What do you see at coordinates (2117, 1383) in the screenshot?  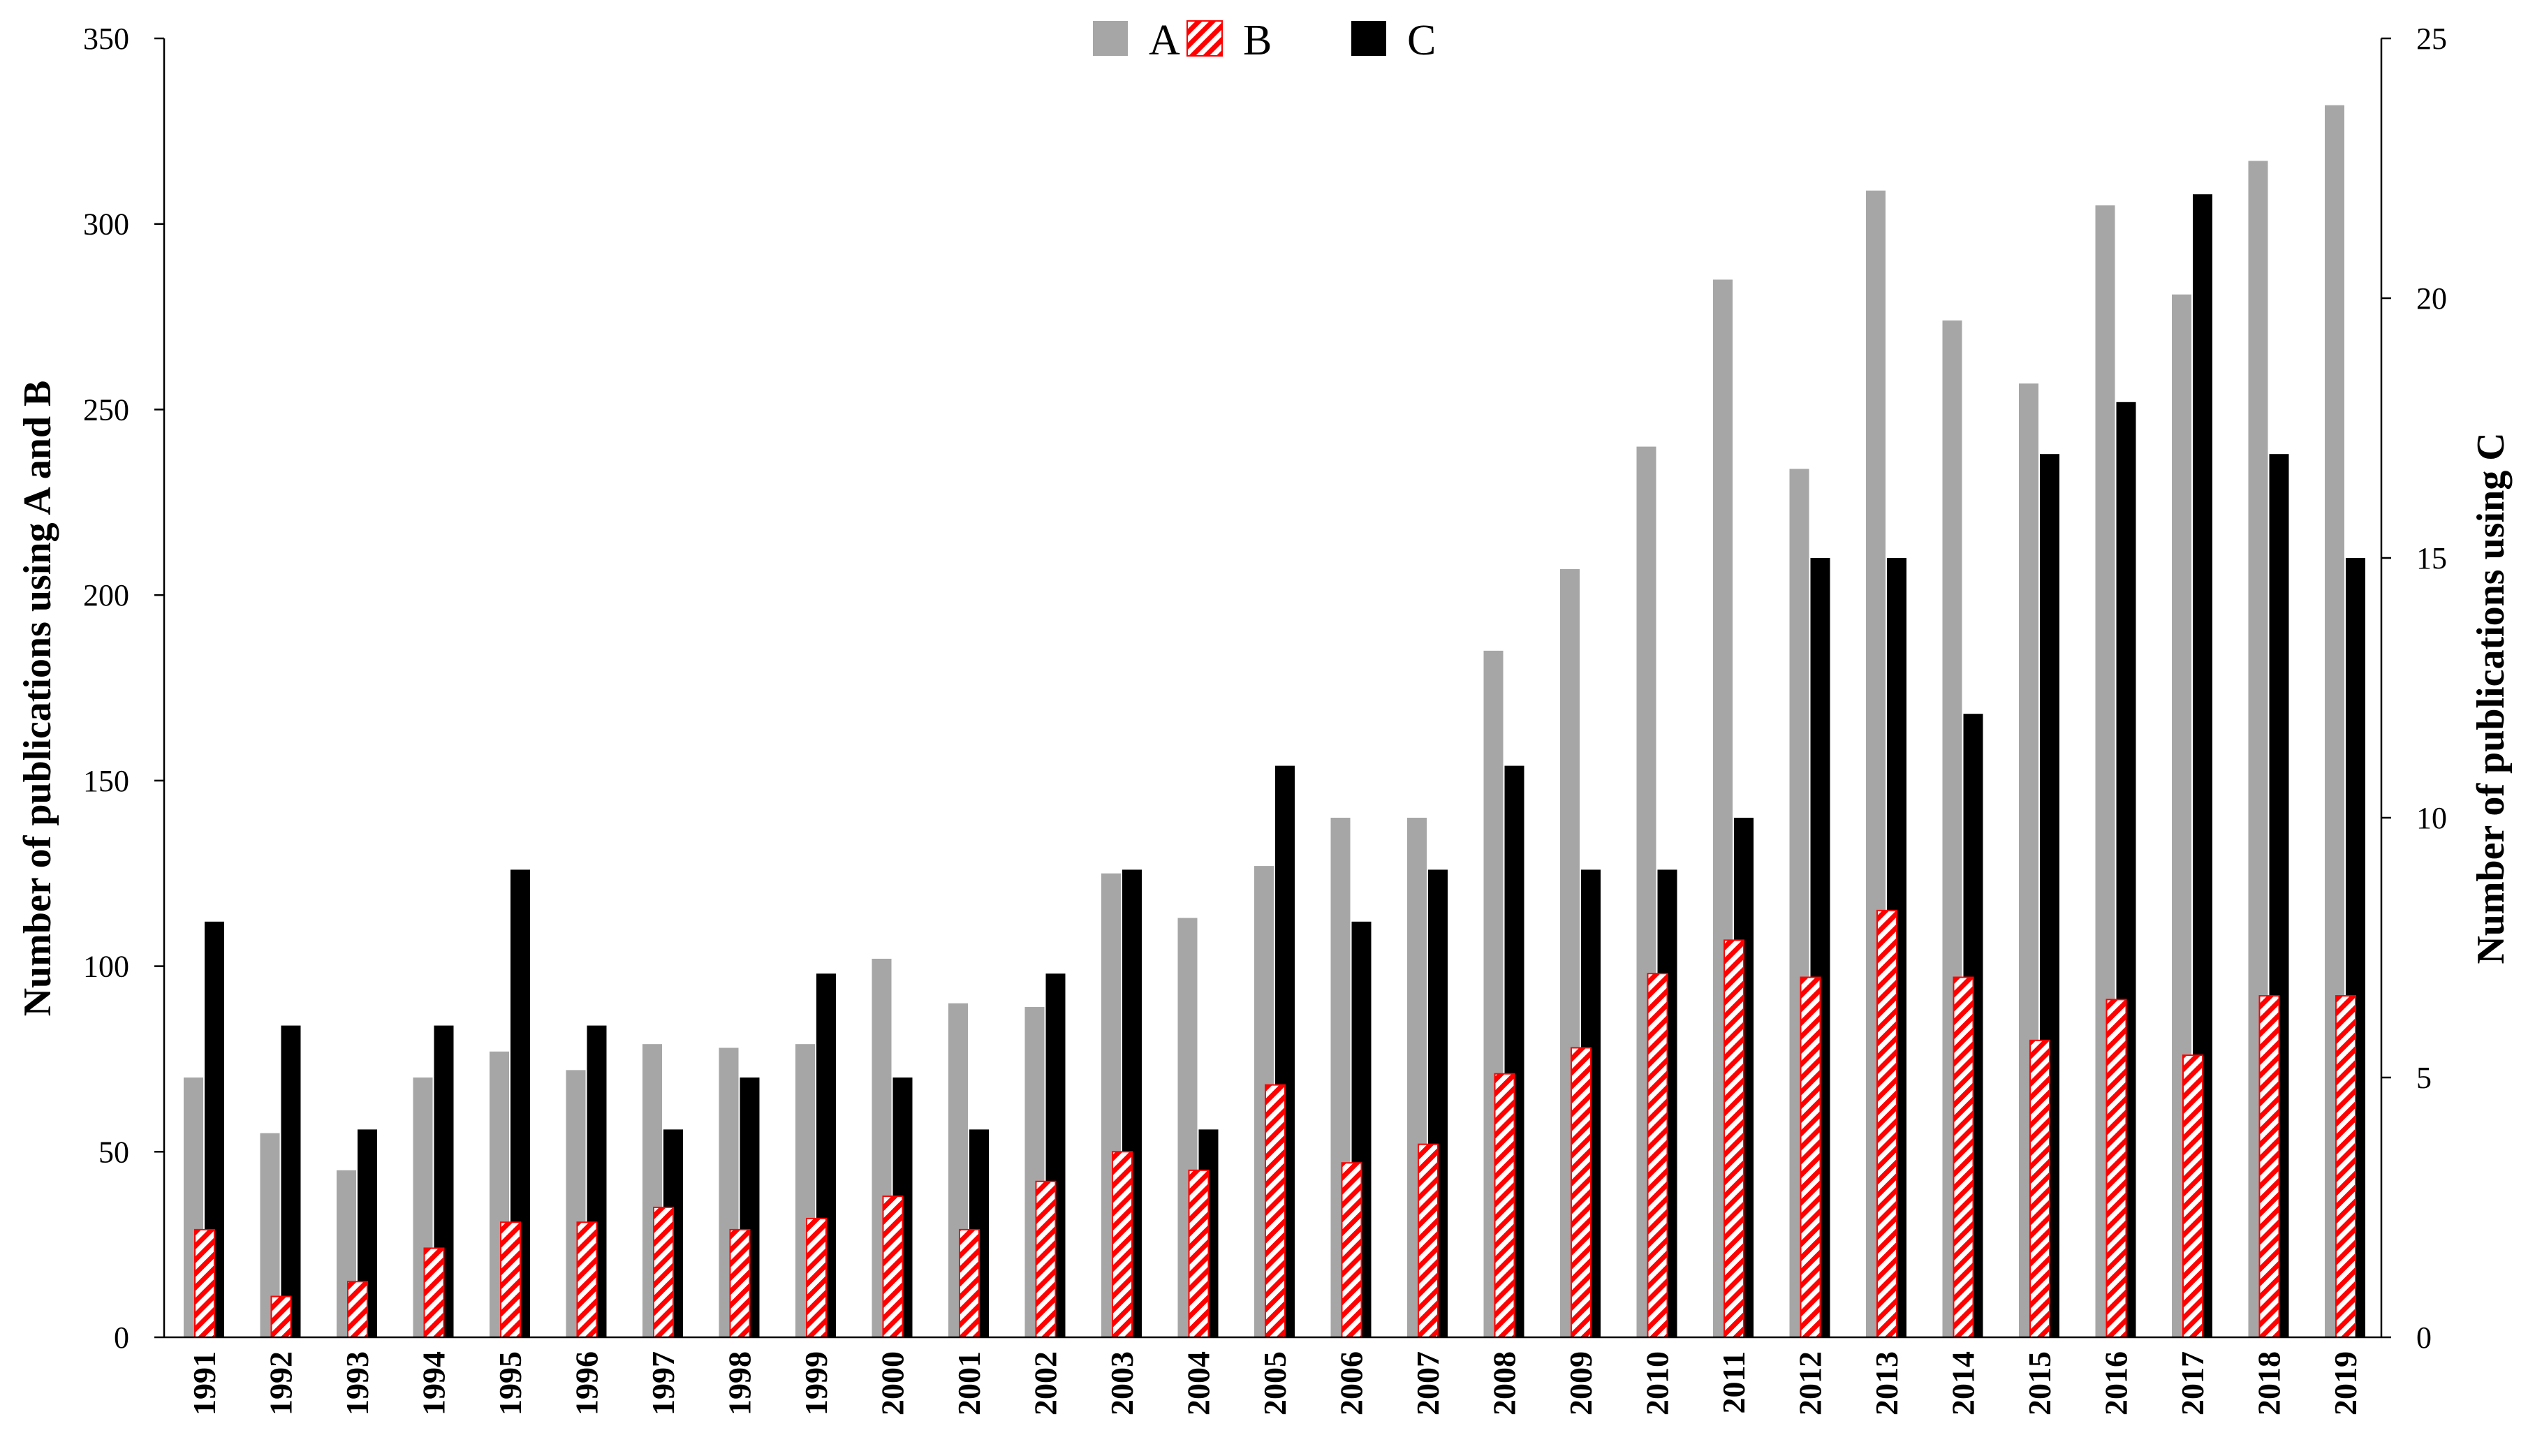 I see `x-tick-label-2016: 2016` at bounding box center [2117, 1383].